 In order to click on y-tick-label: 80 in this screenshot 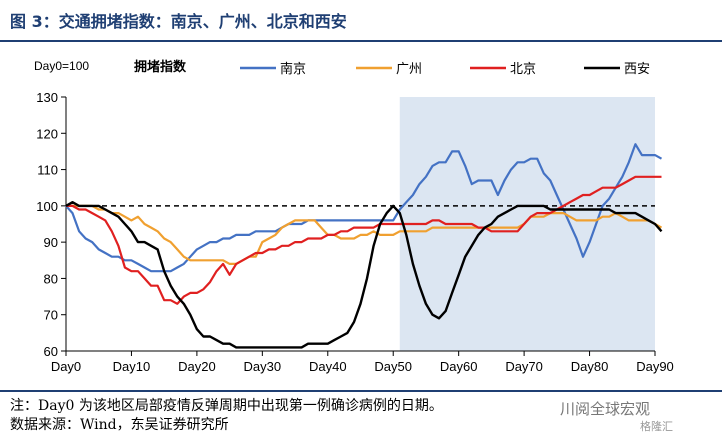, I will do `click(51, 278)`.